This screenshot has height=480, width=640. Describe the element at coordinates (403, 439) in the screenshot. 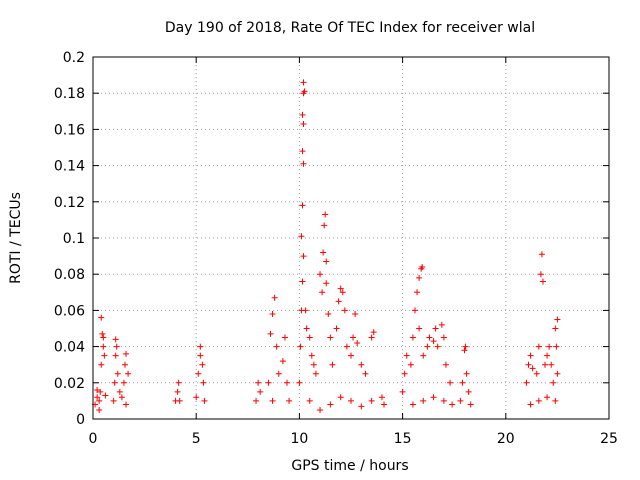

I see `x-tick-label: 15` at that location.